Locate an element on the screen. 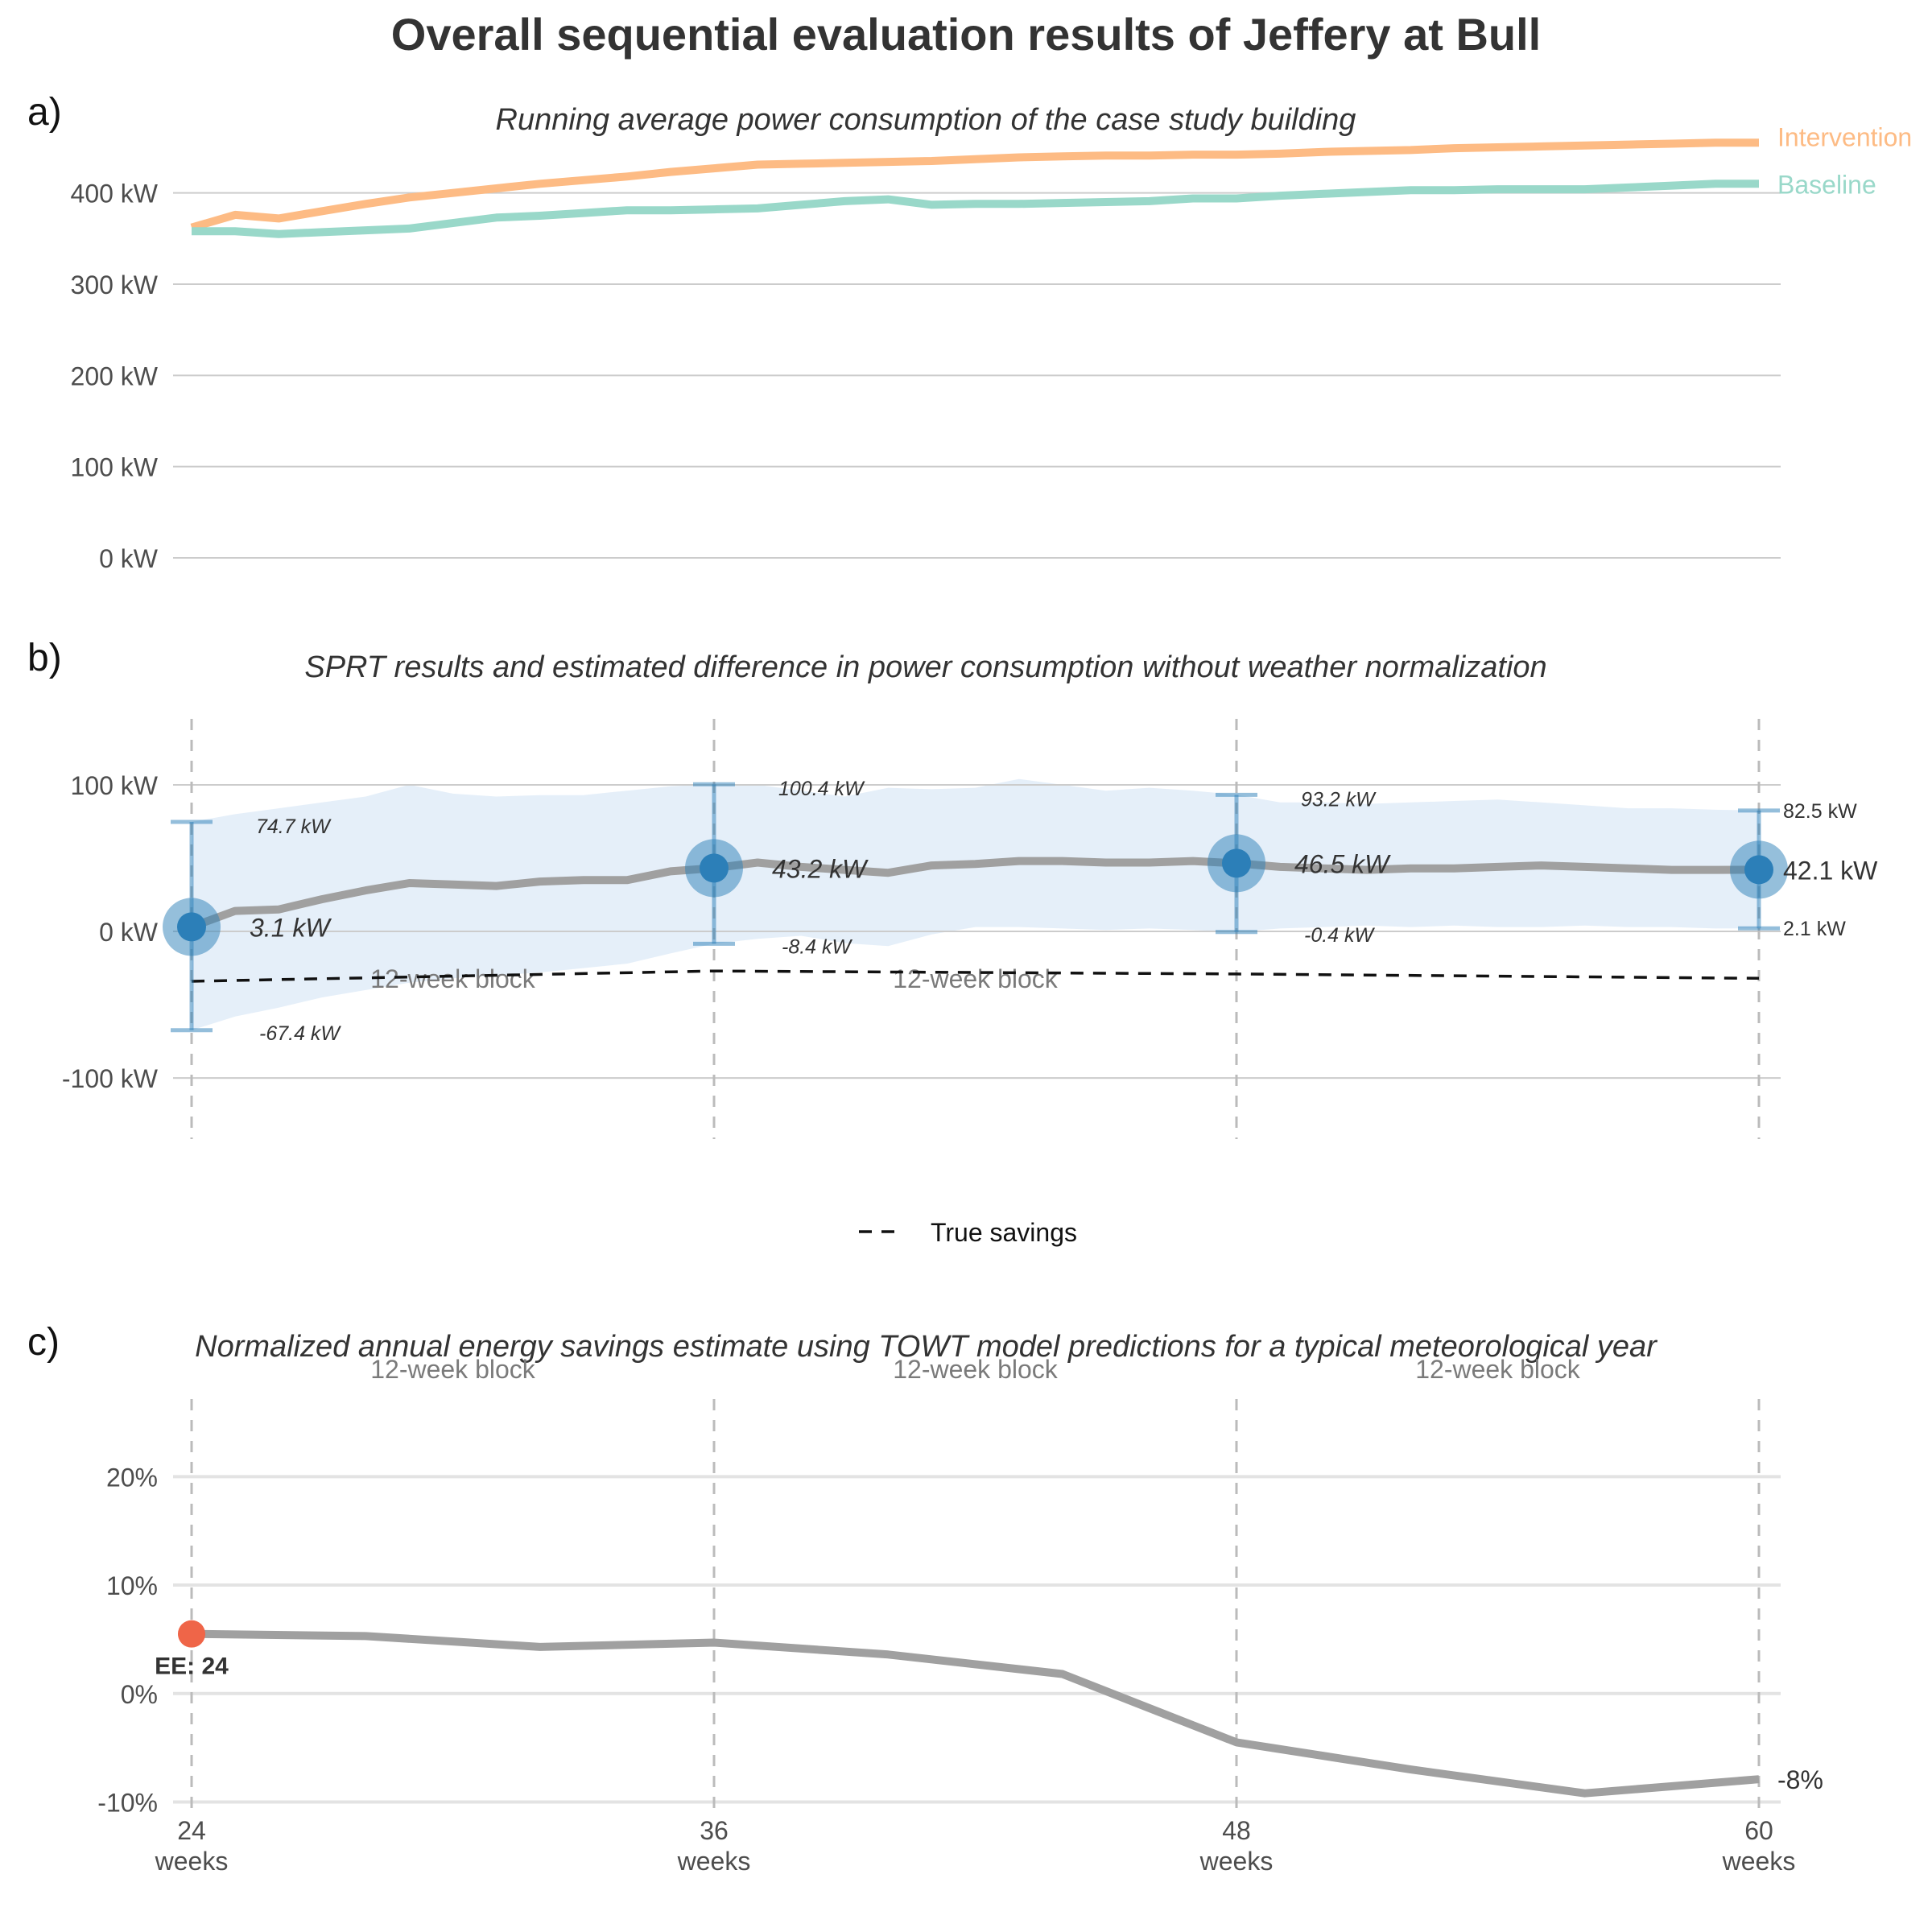 Image resolution: width=1932 pixels, height=1932 pixels. panel-b-ytick-label: 0 kW is located at coordinates (129, 932).